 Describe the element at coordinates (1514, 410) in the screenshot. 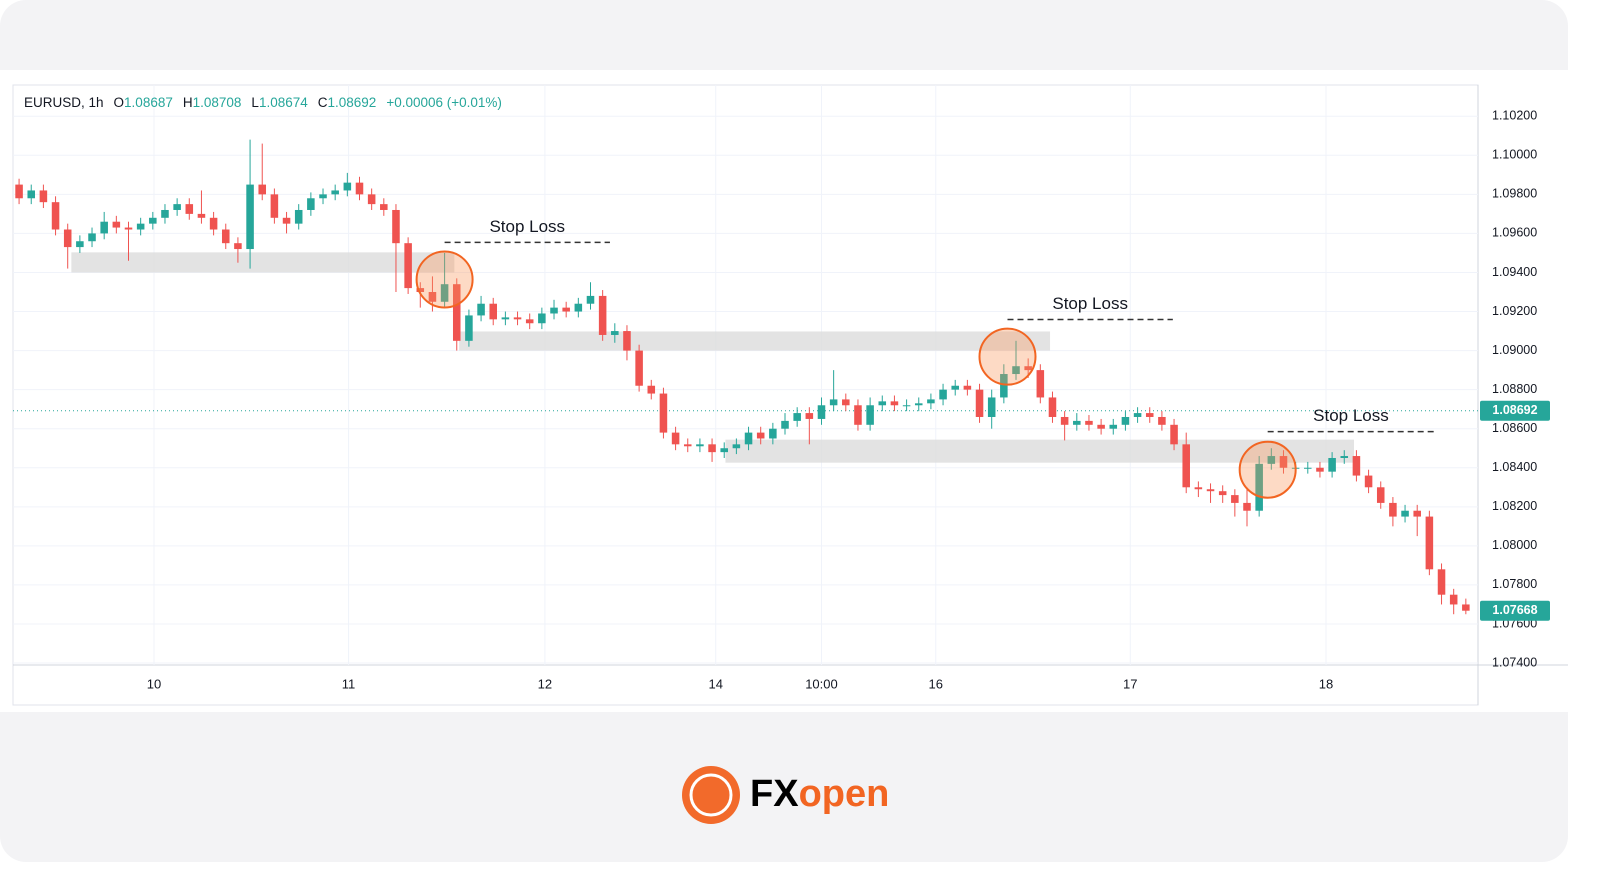

I see `current-price-label: 1.08692` at that location.